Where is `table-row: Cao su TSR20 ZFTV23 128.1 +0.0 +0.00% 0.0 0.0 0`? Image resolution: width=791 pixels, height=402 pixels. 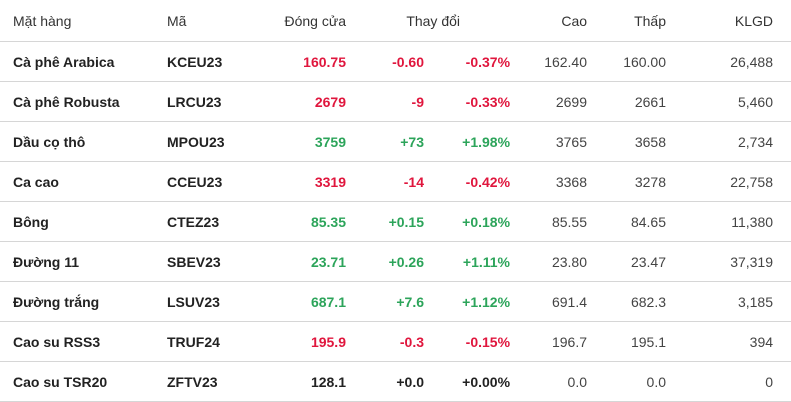 table-row: Cao su TSR20 ZFTV23 128.1 +0.0 +0.00% 0.0 0.0 0 is located at coordinates (395, 381).